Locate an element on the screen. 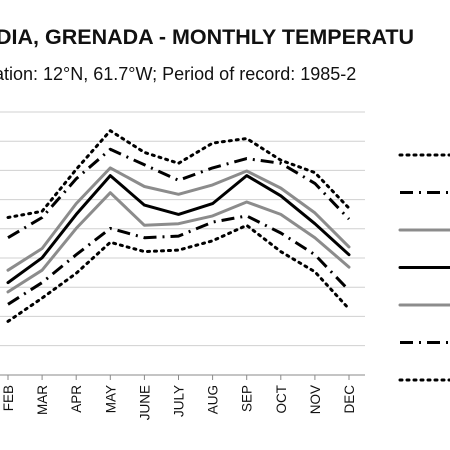 This screenshot has height=450, width=450. x-tick-label: NOV is located at coordinates (315, 399).